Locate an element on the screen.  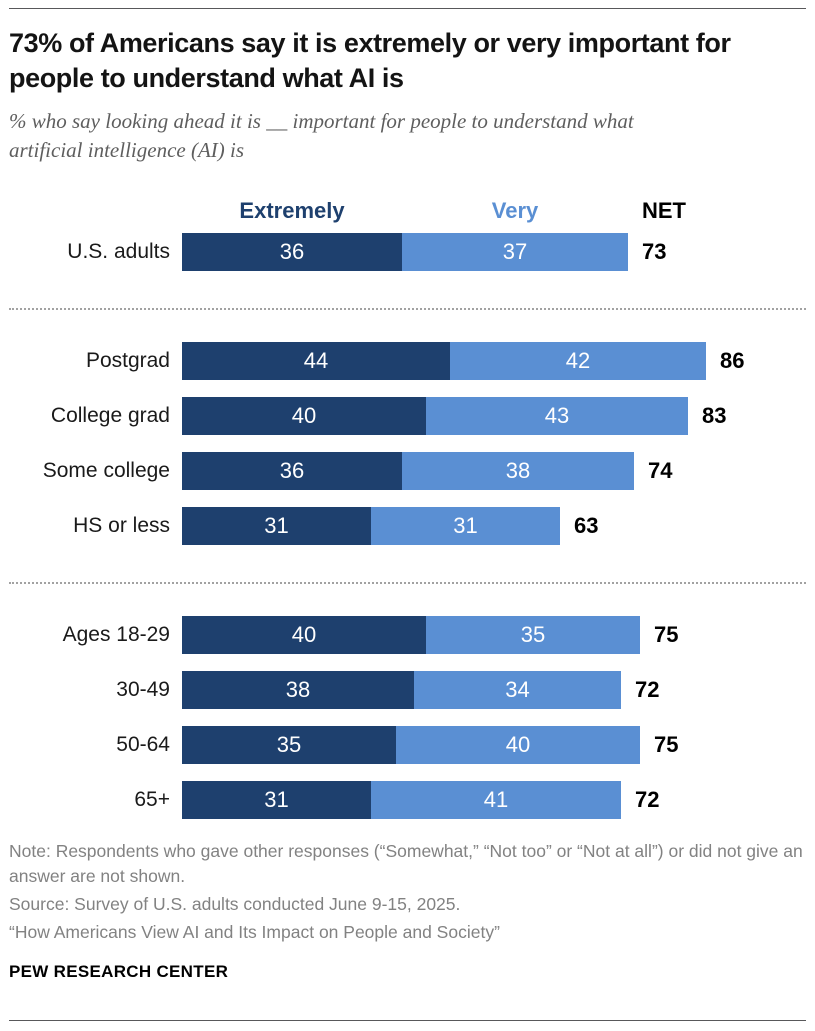
bar-row: Postgrad 44 42 86 is located at coordinates (407, 360).